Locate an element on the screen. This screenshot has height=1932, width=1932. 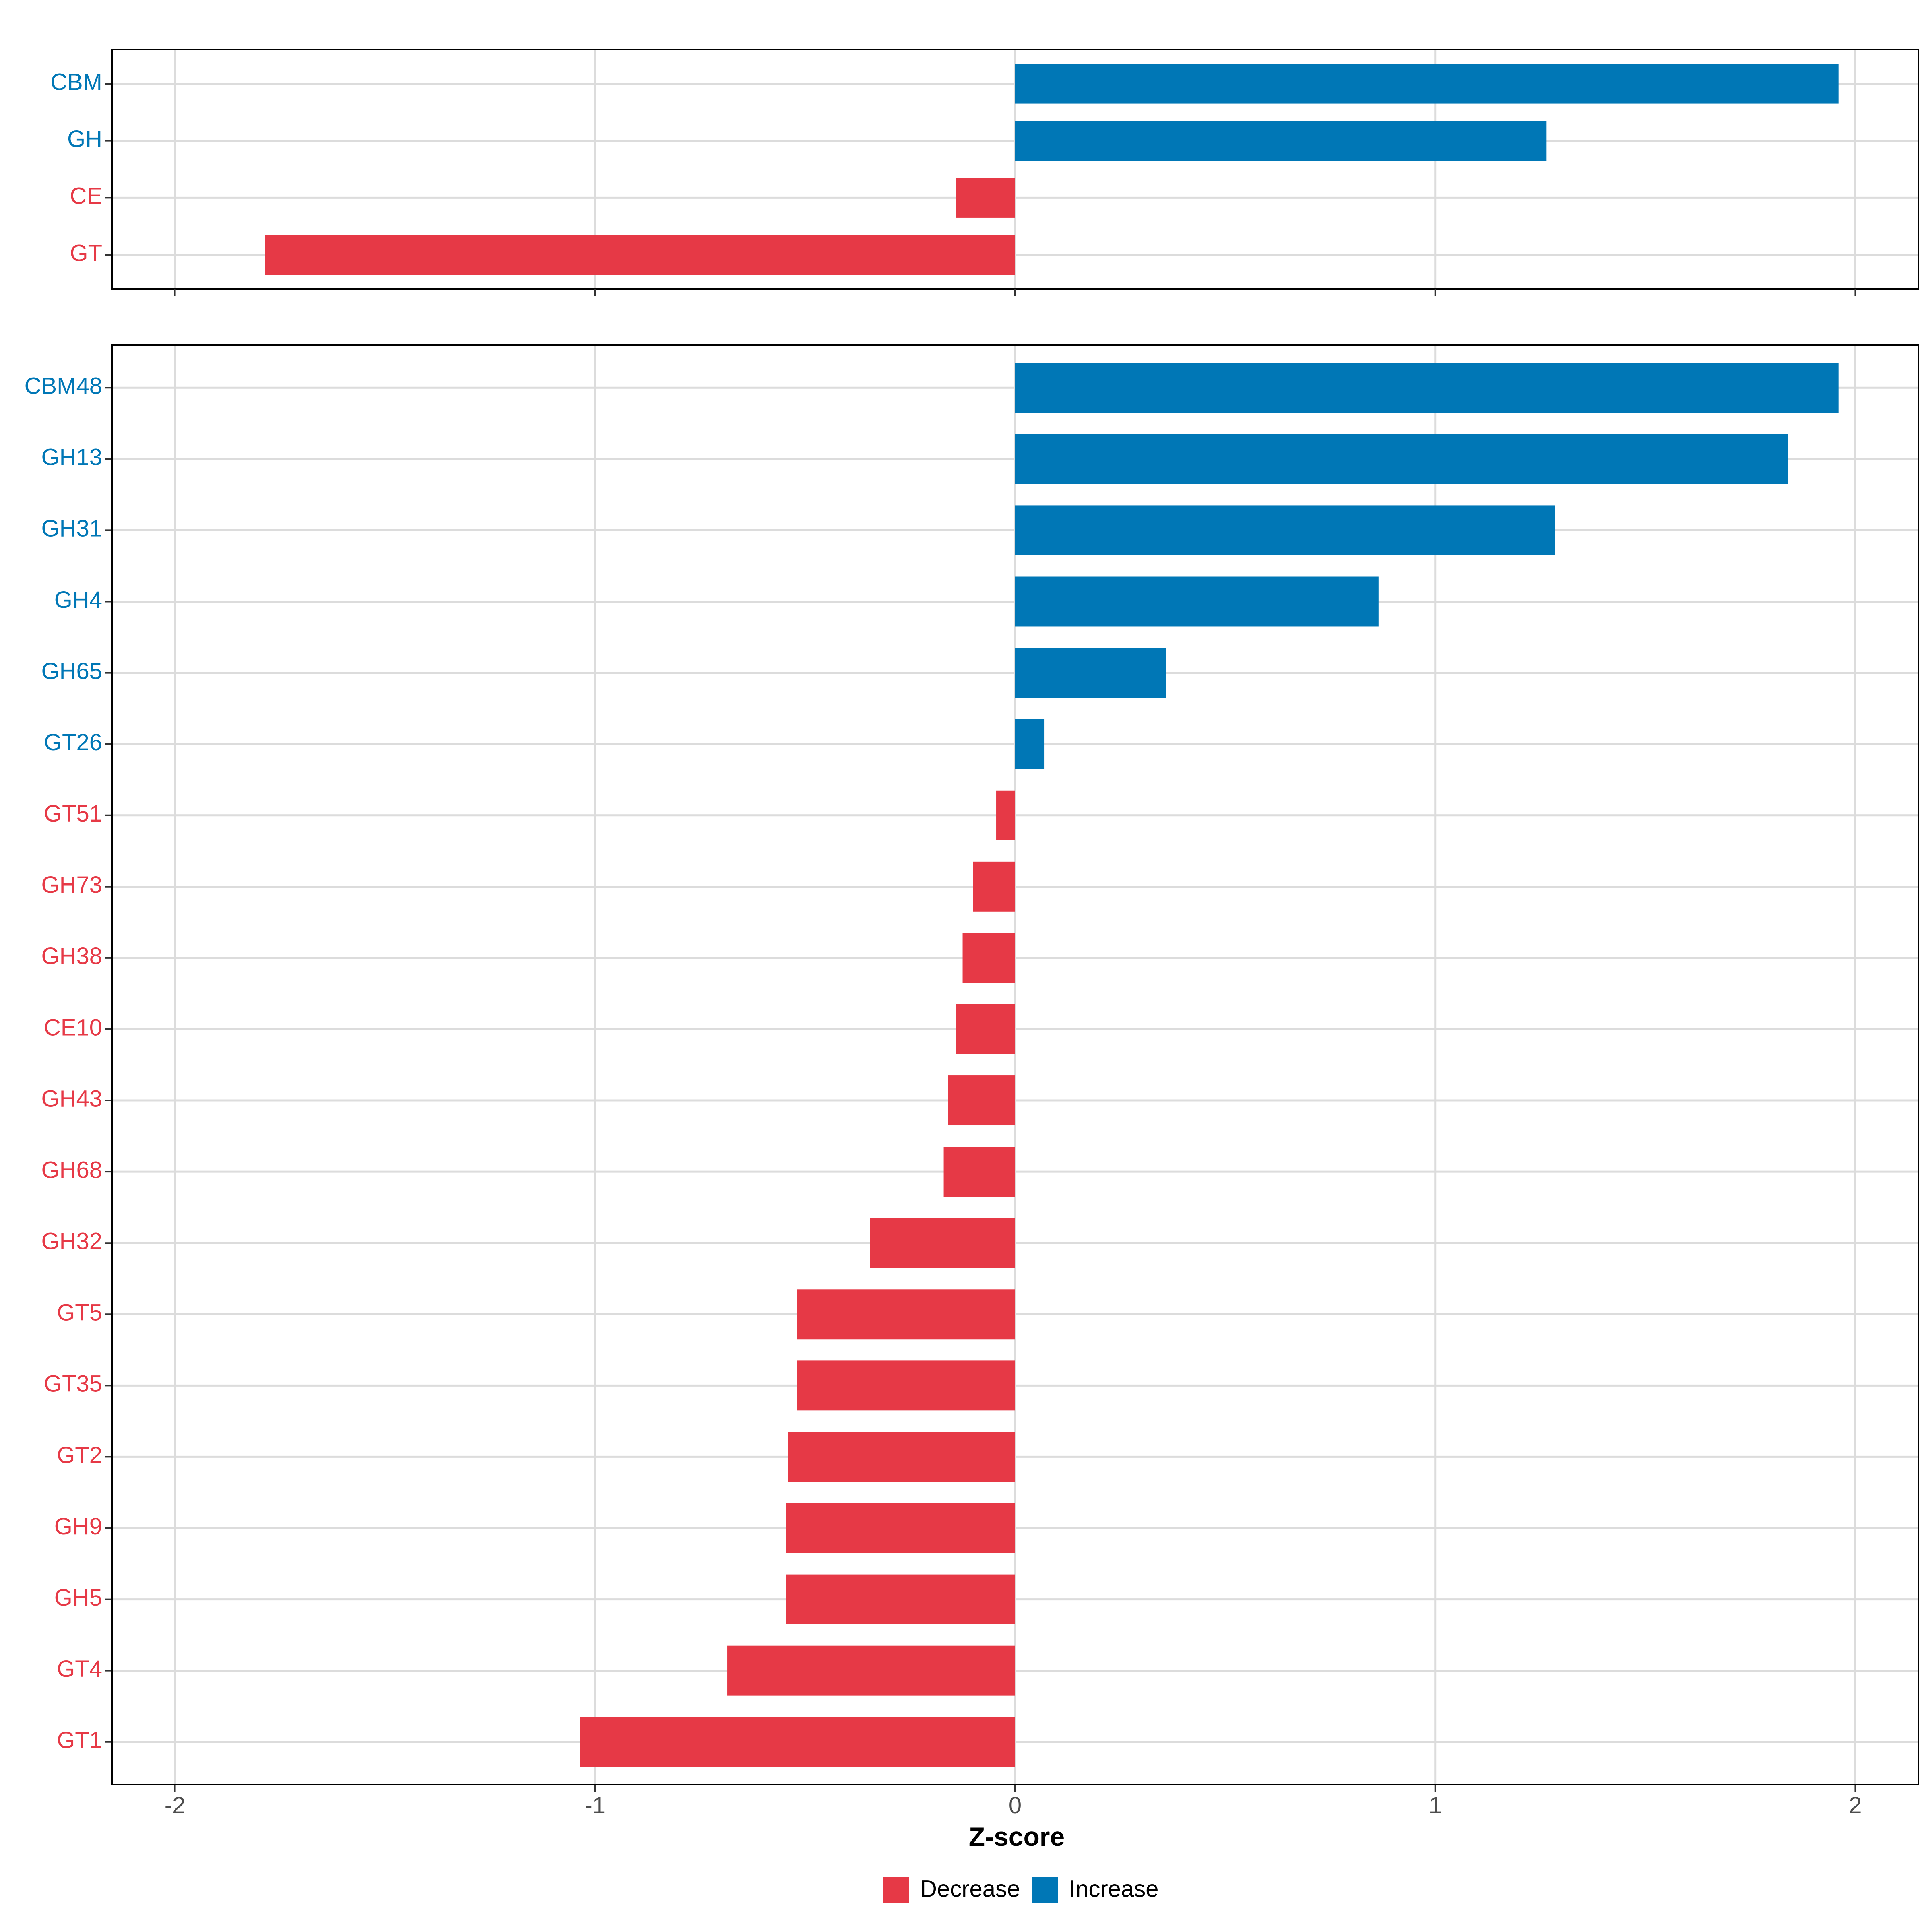
bar-gt26 is located at coordinates (1030, 744).